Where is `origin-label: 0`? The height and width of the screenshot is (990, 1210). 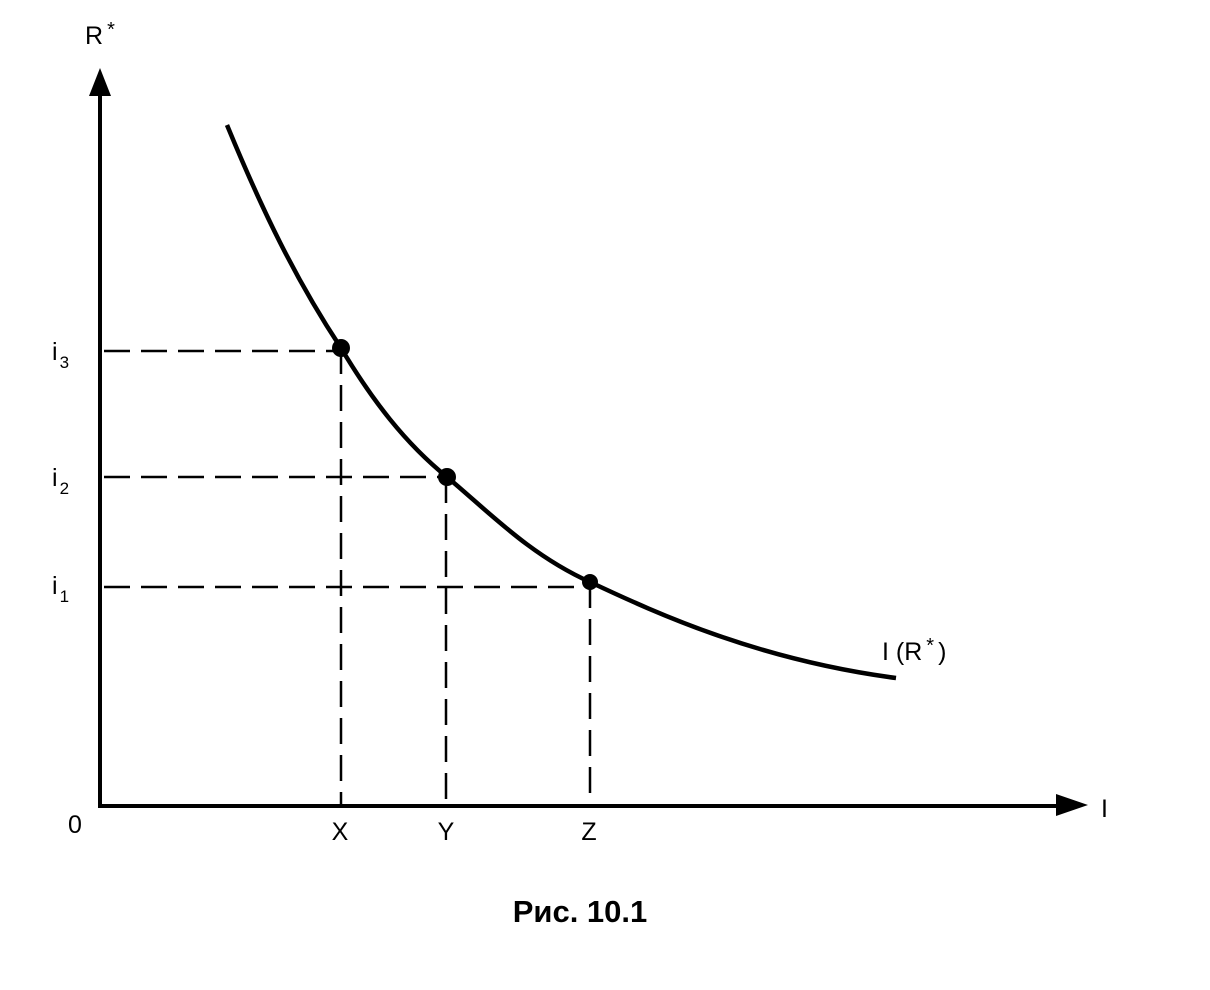 origin-label: 0 is located at coordinates (75, 825).